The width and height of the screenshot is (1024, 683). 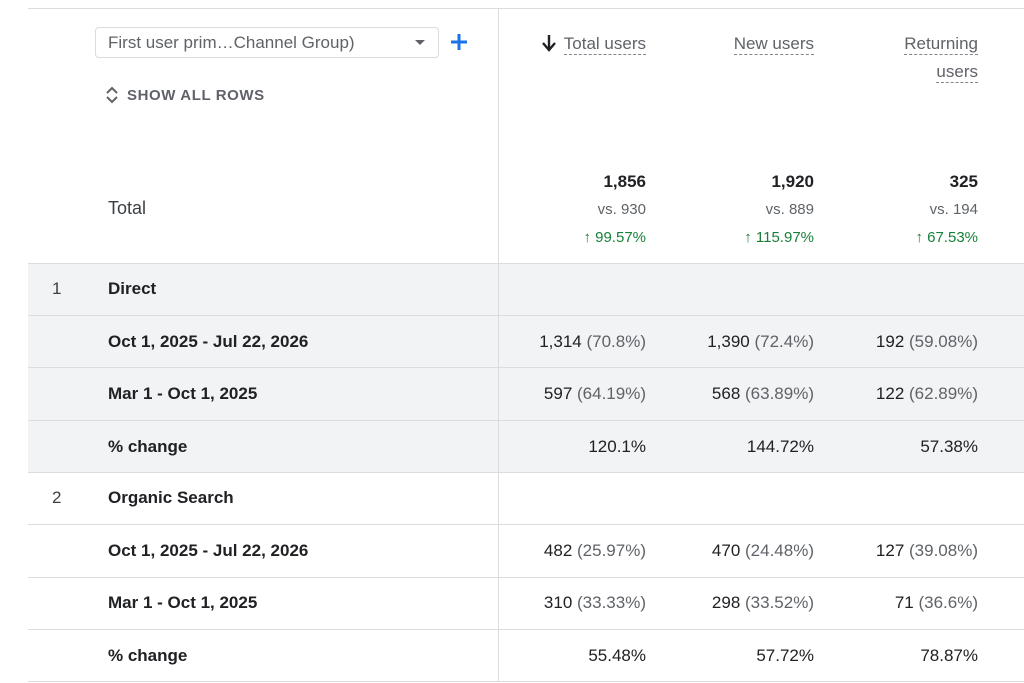 I want to click on total-change: ↑ 67.53%, so click(x=946, y=238).